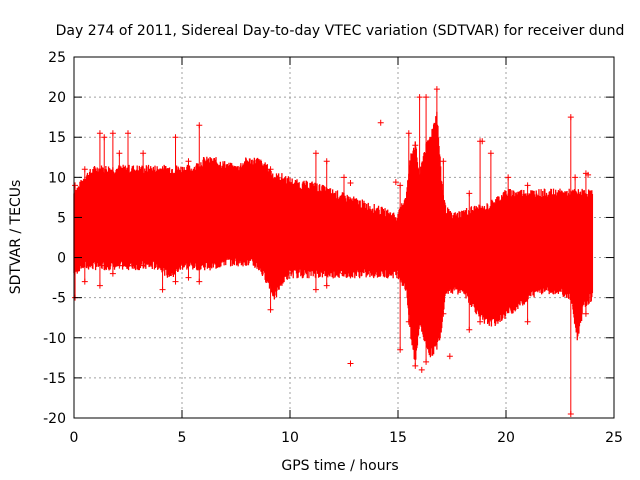 The width and height of the screenshot is (640, 480). I want to click on x-tick-label: 5, so click(182, 438).